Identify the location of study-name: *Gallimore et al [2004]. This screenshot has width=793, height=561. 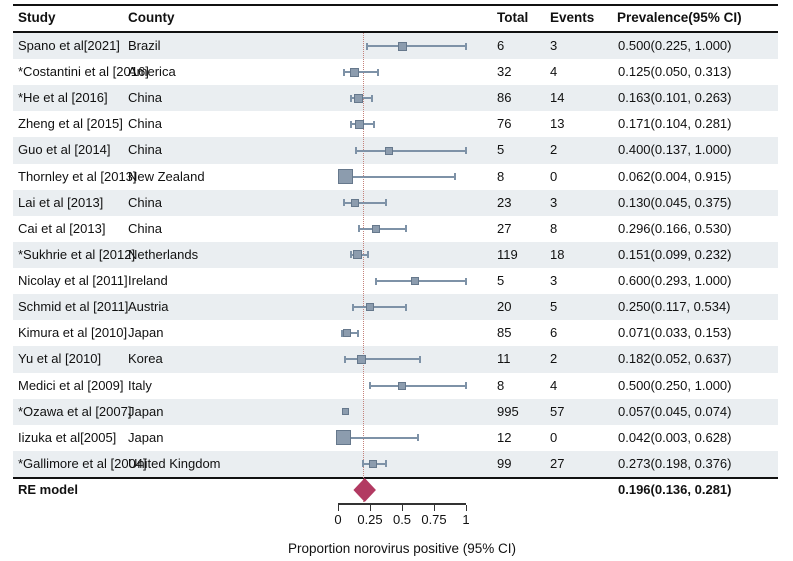
(82, 463).